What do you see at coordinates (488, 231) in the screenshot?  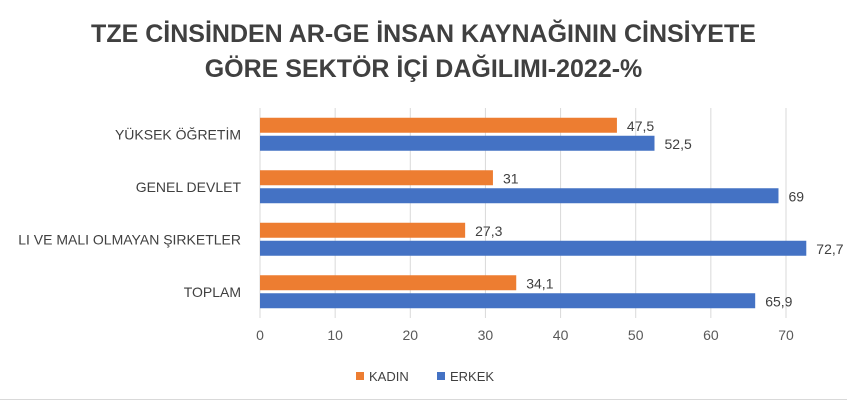 I see `data-label-kadin: 27,3` at bounding box center [488, 231].